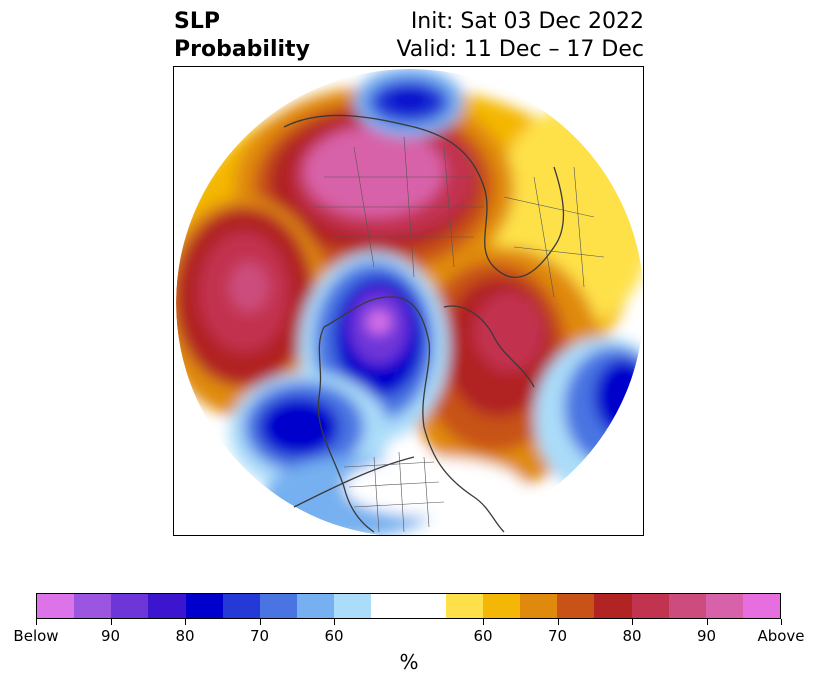 The width and height of the screenshot is (819, 686). I want to click on chart-title-left: SLP Probability, so click(242, 36).